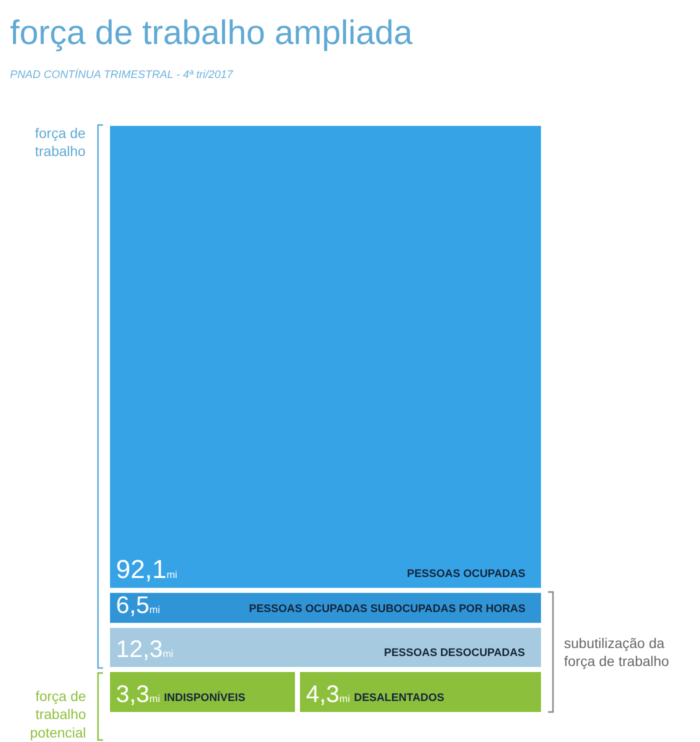  What do you see at coordinates (399, 698) in the screenshot?
I see `category-label: DESALENTADOS` at bounding box center [399, 698].